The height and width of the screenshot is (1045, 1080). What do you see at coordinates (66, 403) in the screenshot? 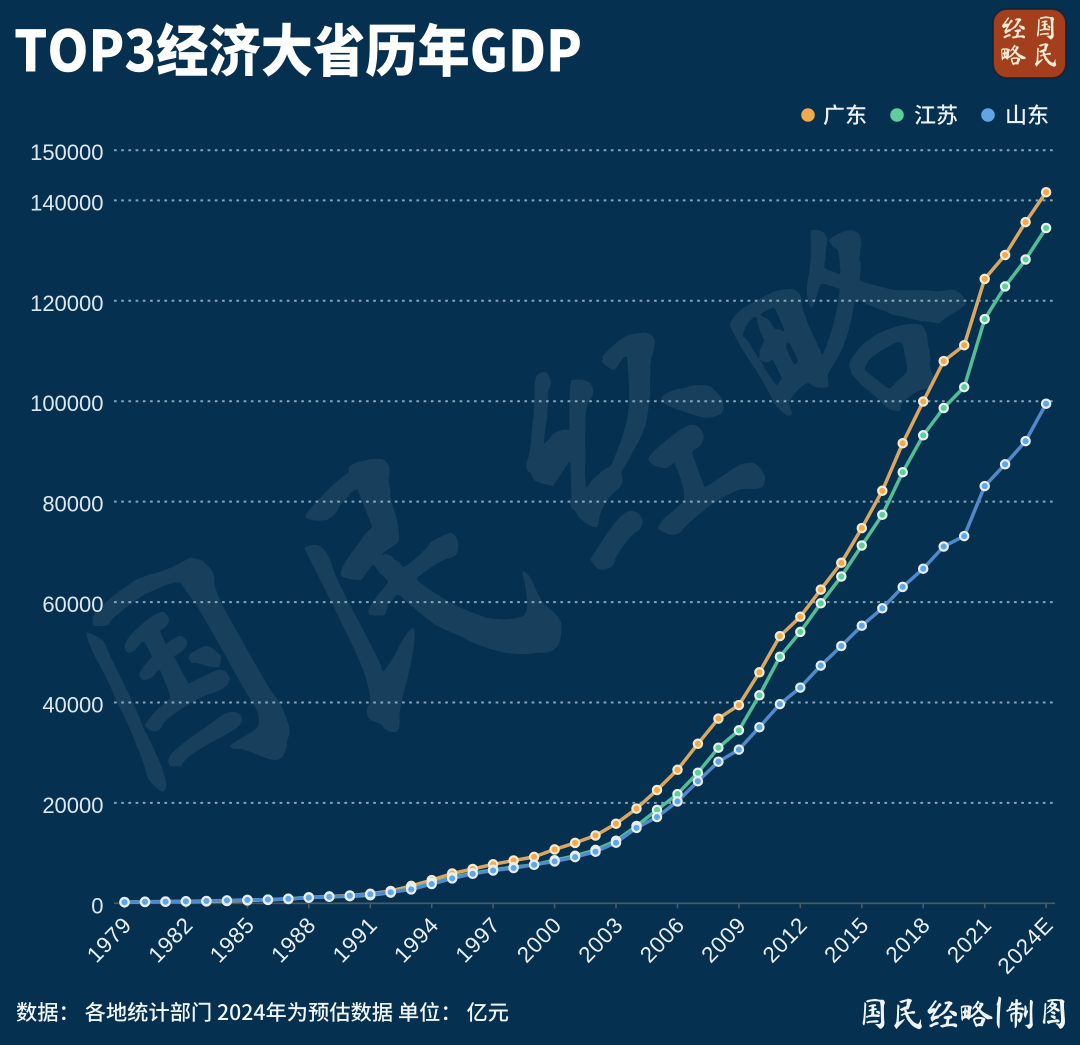
I see `svg-text: 100000` at bounding box center [66, 403].